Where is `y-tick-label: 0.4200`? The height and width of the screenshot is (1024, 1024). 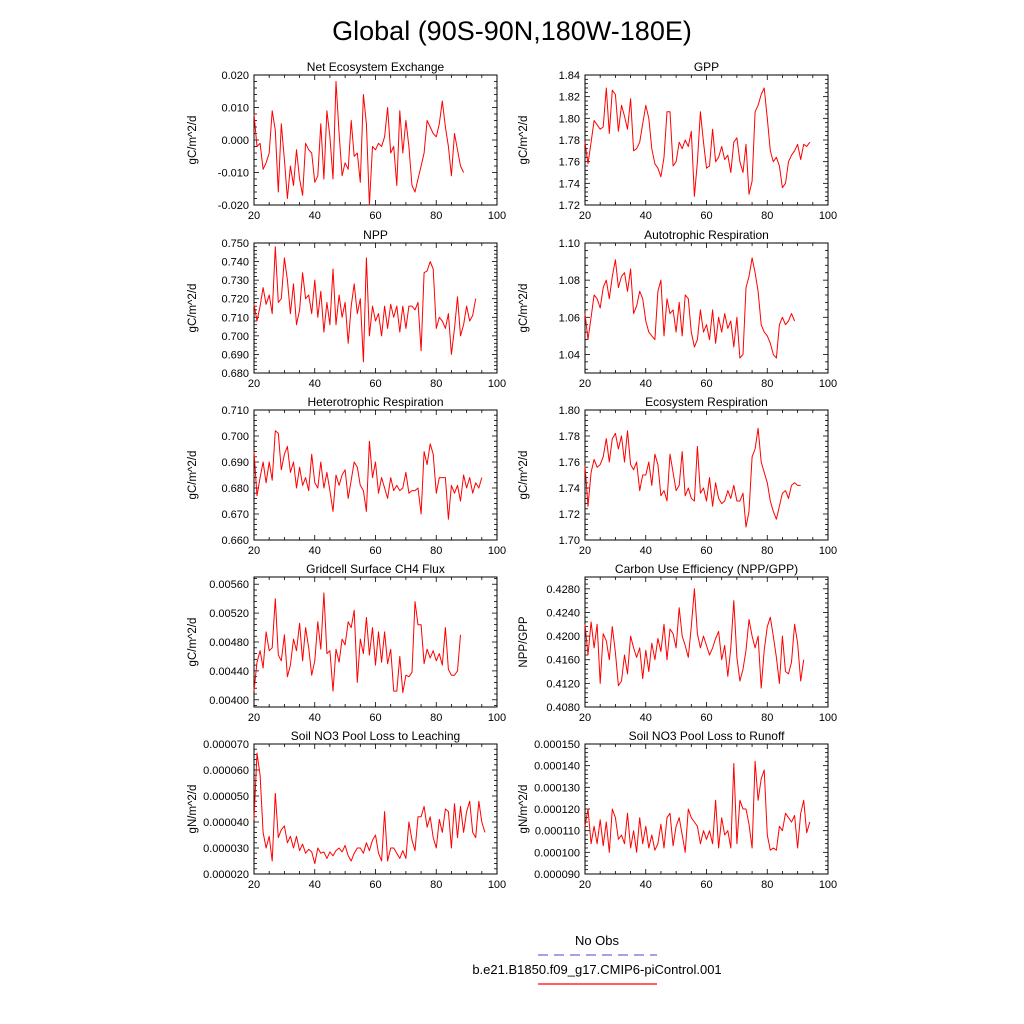 y-tick-label: 0.4200 is located at coordinates (563, 637).